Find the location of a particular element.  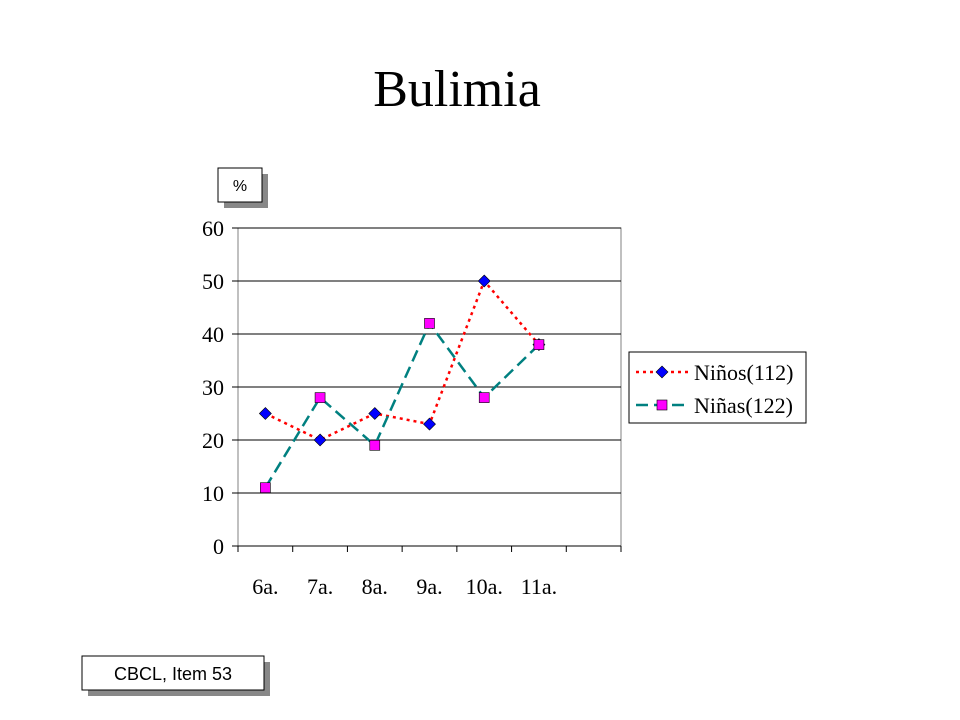

y-tick-label: 10 is located at coordinates (213, 493).